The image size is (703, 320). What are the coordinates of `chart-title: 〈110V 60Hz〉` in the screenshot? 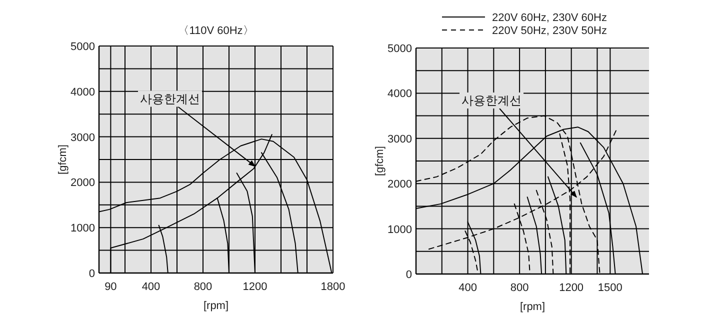 It's located at (216, 31).